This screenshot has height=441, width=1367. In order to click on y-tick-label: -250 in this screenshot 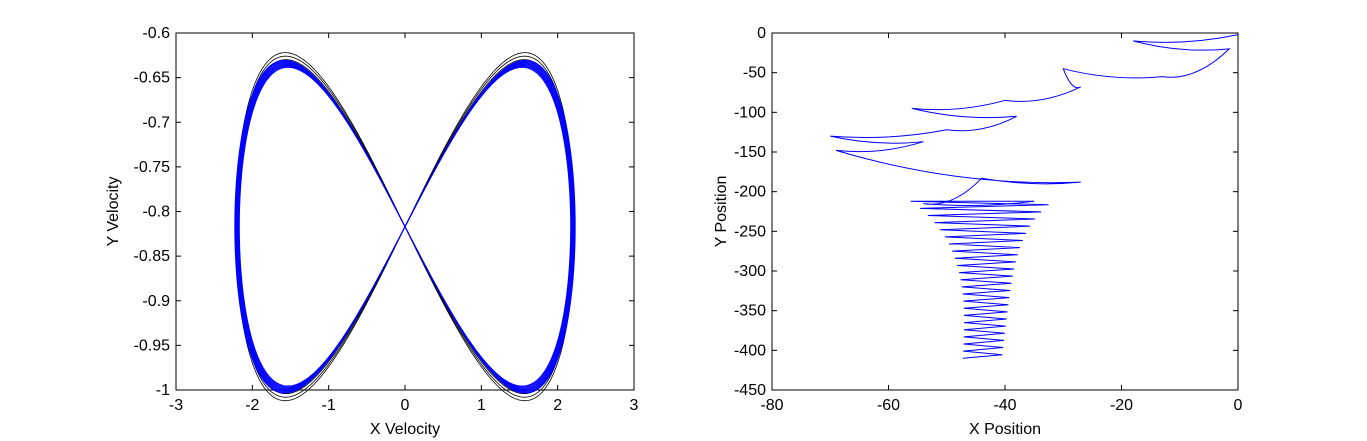, I will do `click(750, 231)`.